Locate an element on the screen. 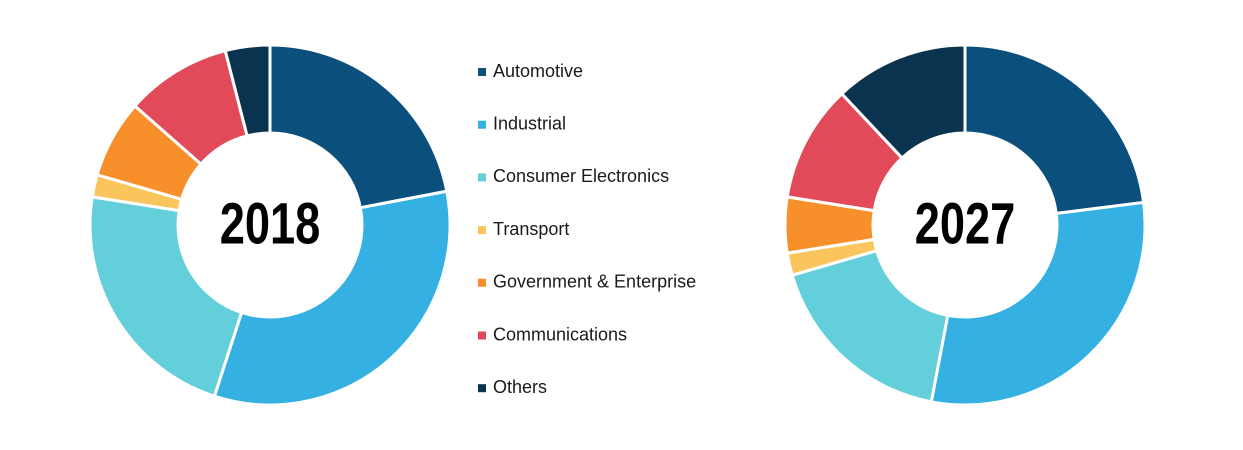  legend-label: Transport is located at coordinates (531, 229).